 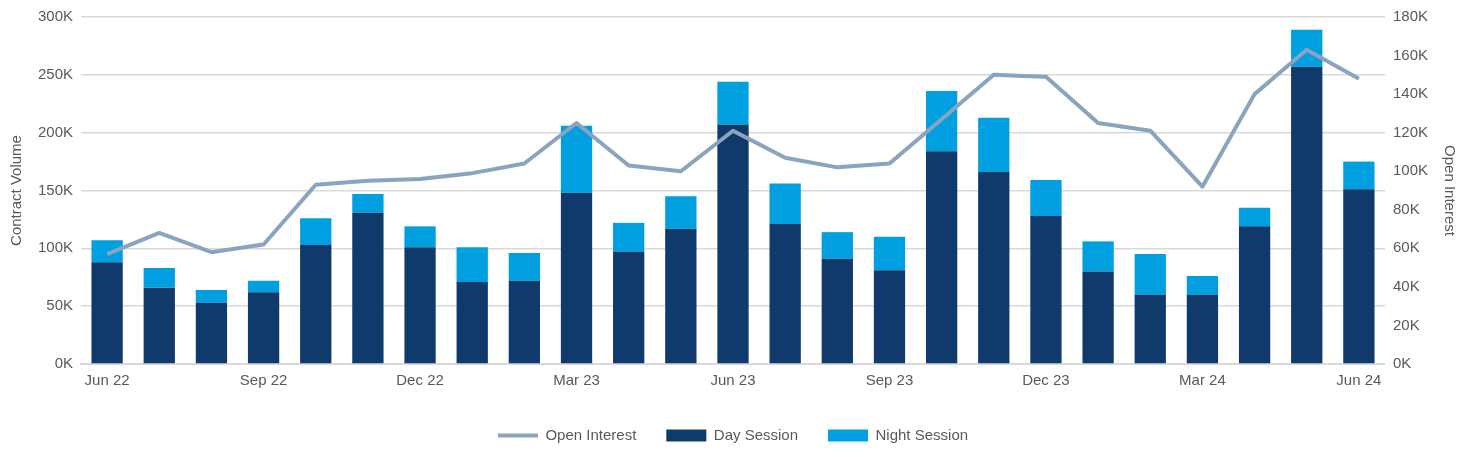 I want to click on y2-tick-label: 0K, so click(x=1402, y=363).